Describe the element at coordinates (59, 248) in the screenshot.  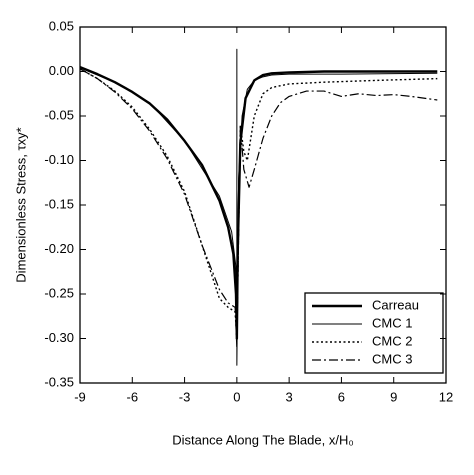
I see `y-tick-label: -0.20` at that location.